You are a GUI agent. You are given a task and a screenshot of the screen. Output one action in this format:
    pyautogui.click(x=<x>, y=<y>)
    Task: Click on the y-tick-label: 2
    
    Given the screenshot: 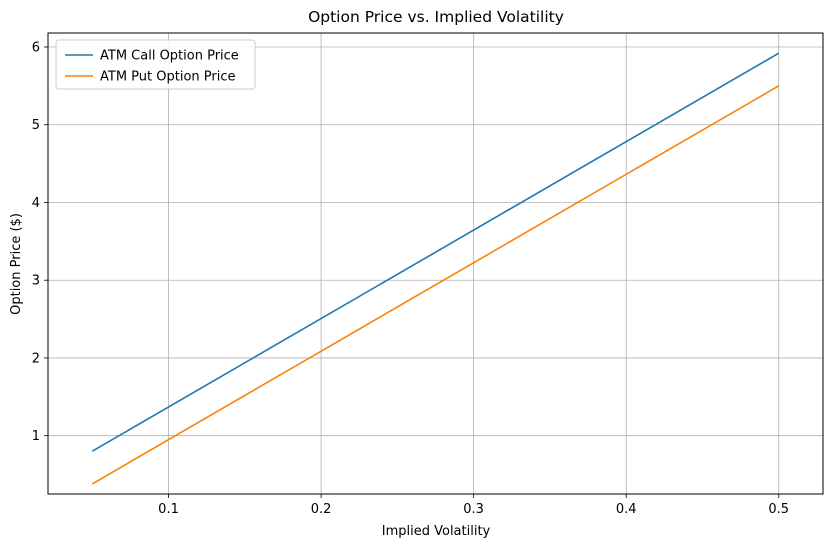 What is the action you would take?
    pyautogui.click(x=36, y=358)
    